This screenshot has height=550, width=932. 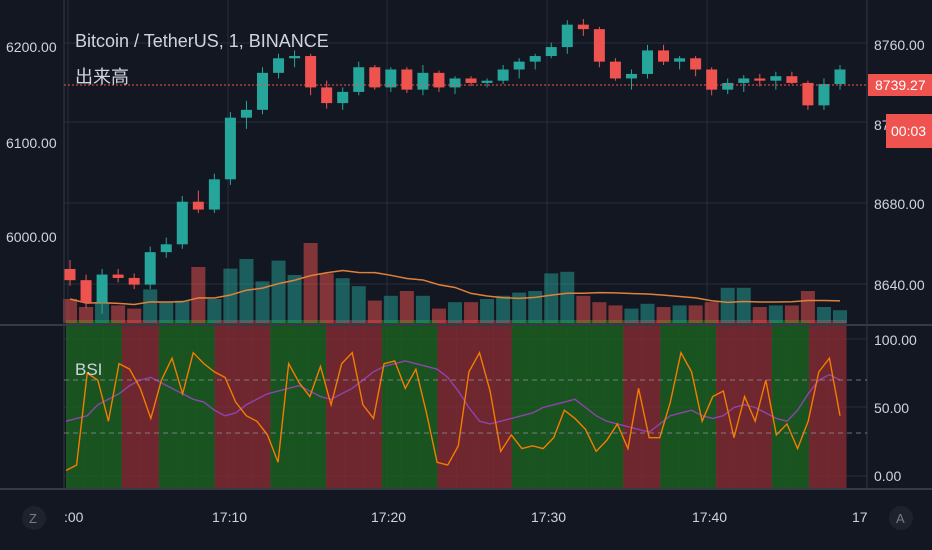 I want to click on bsi-tick-100: 100.00, so click(x=895, y=340).